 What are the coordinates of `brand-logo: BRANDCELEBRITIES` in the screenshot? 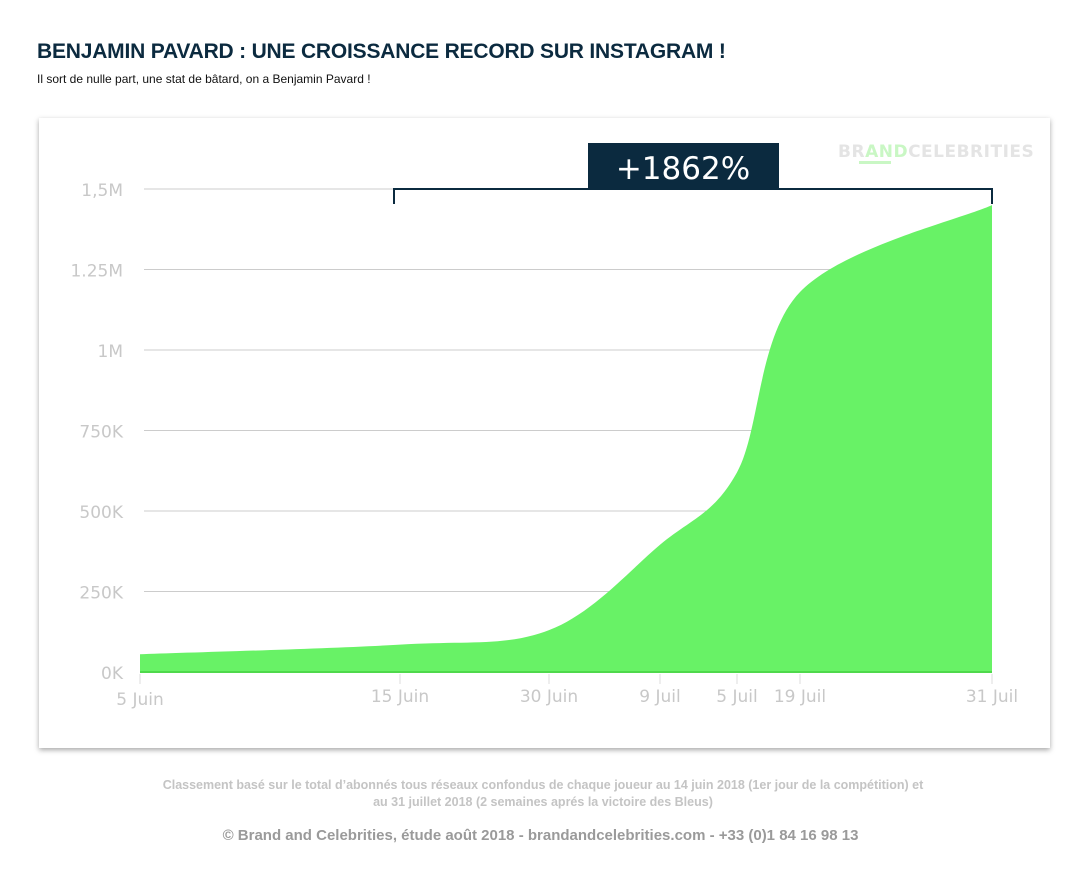 It's located at (936, 152).